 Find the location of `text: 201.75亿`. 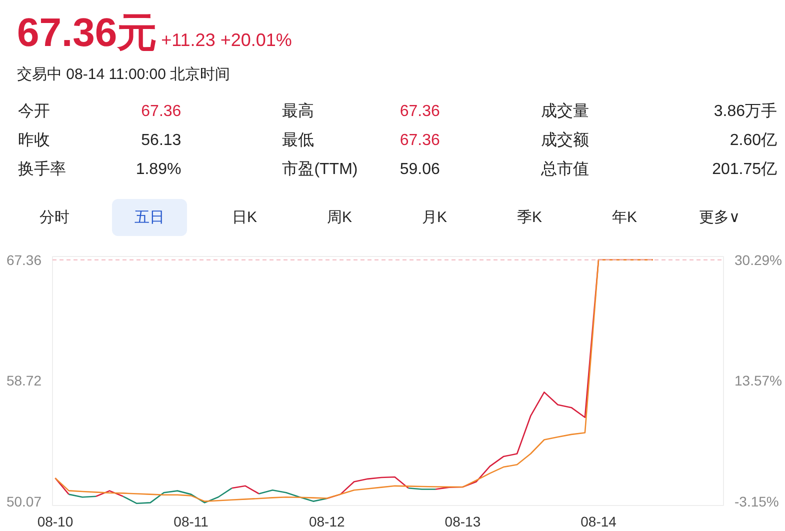

text: 201.75亿 is located at coordinates (744, 170).